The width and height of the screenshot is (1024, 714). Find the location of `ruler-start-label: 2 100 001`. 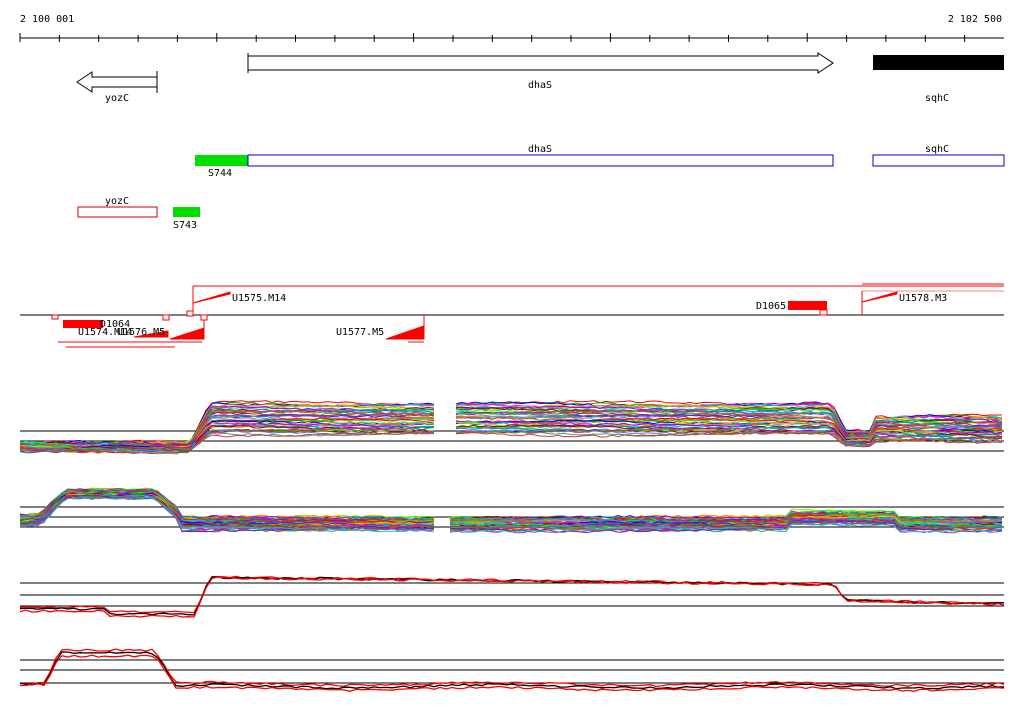

ruler-start-label: 2 100 001 is located at coordinates (47, 19).